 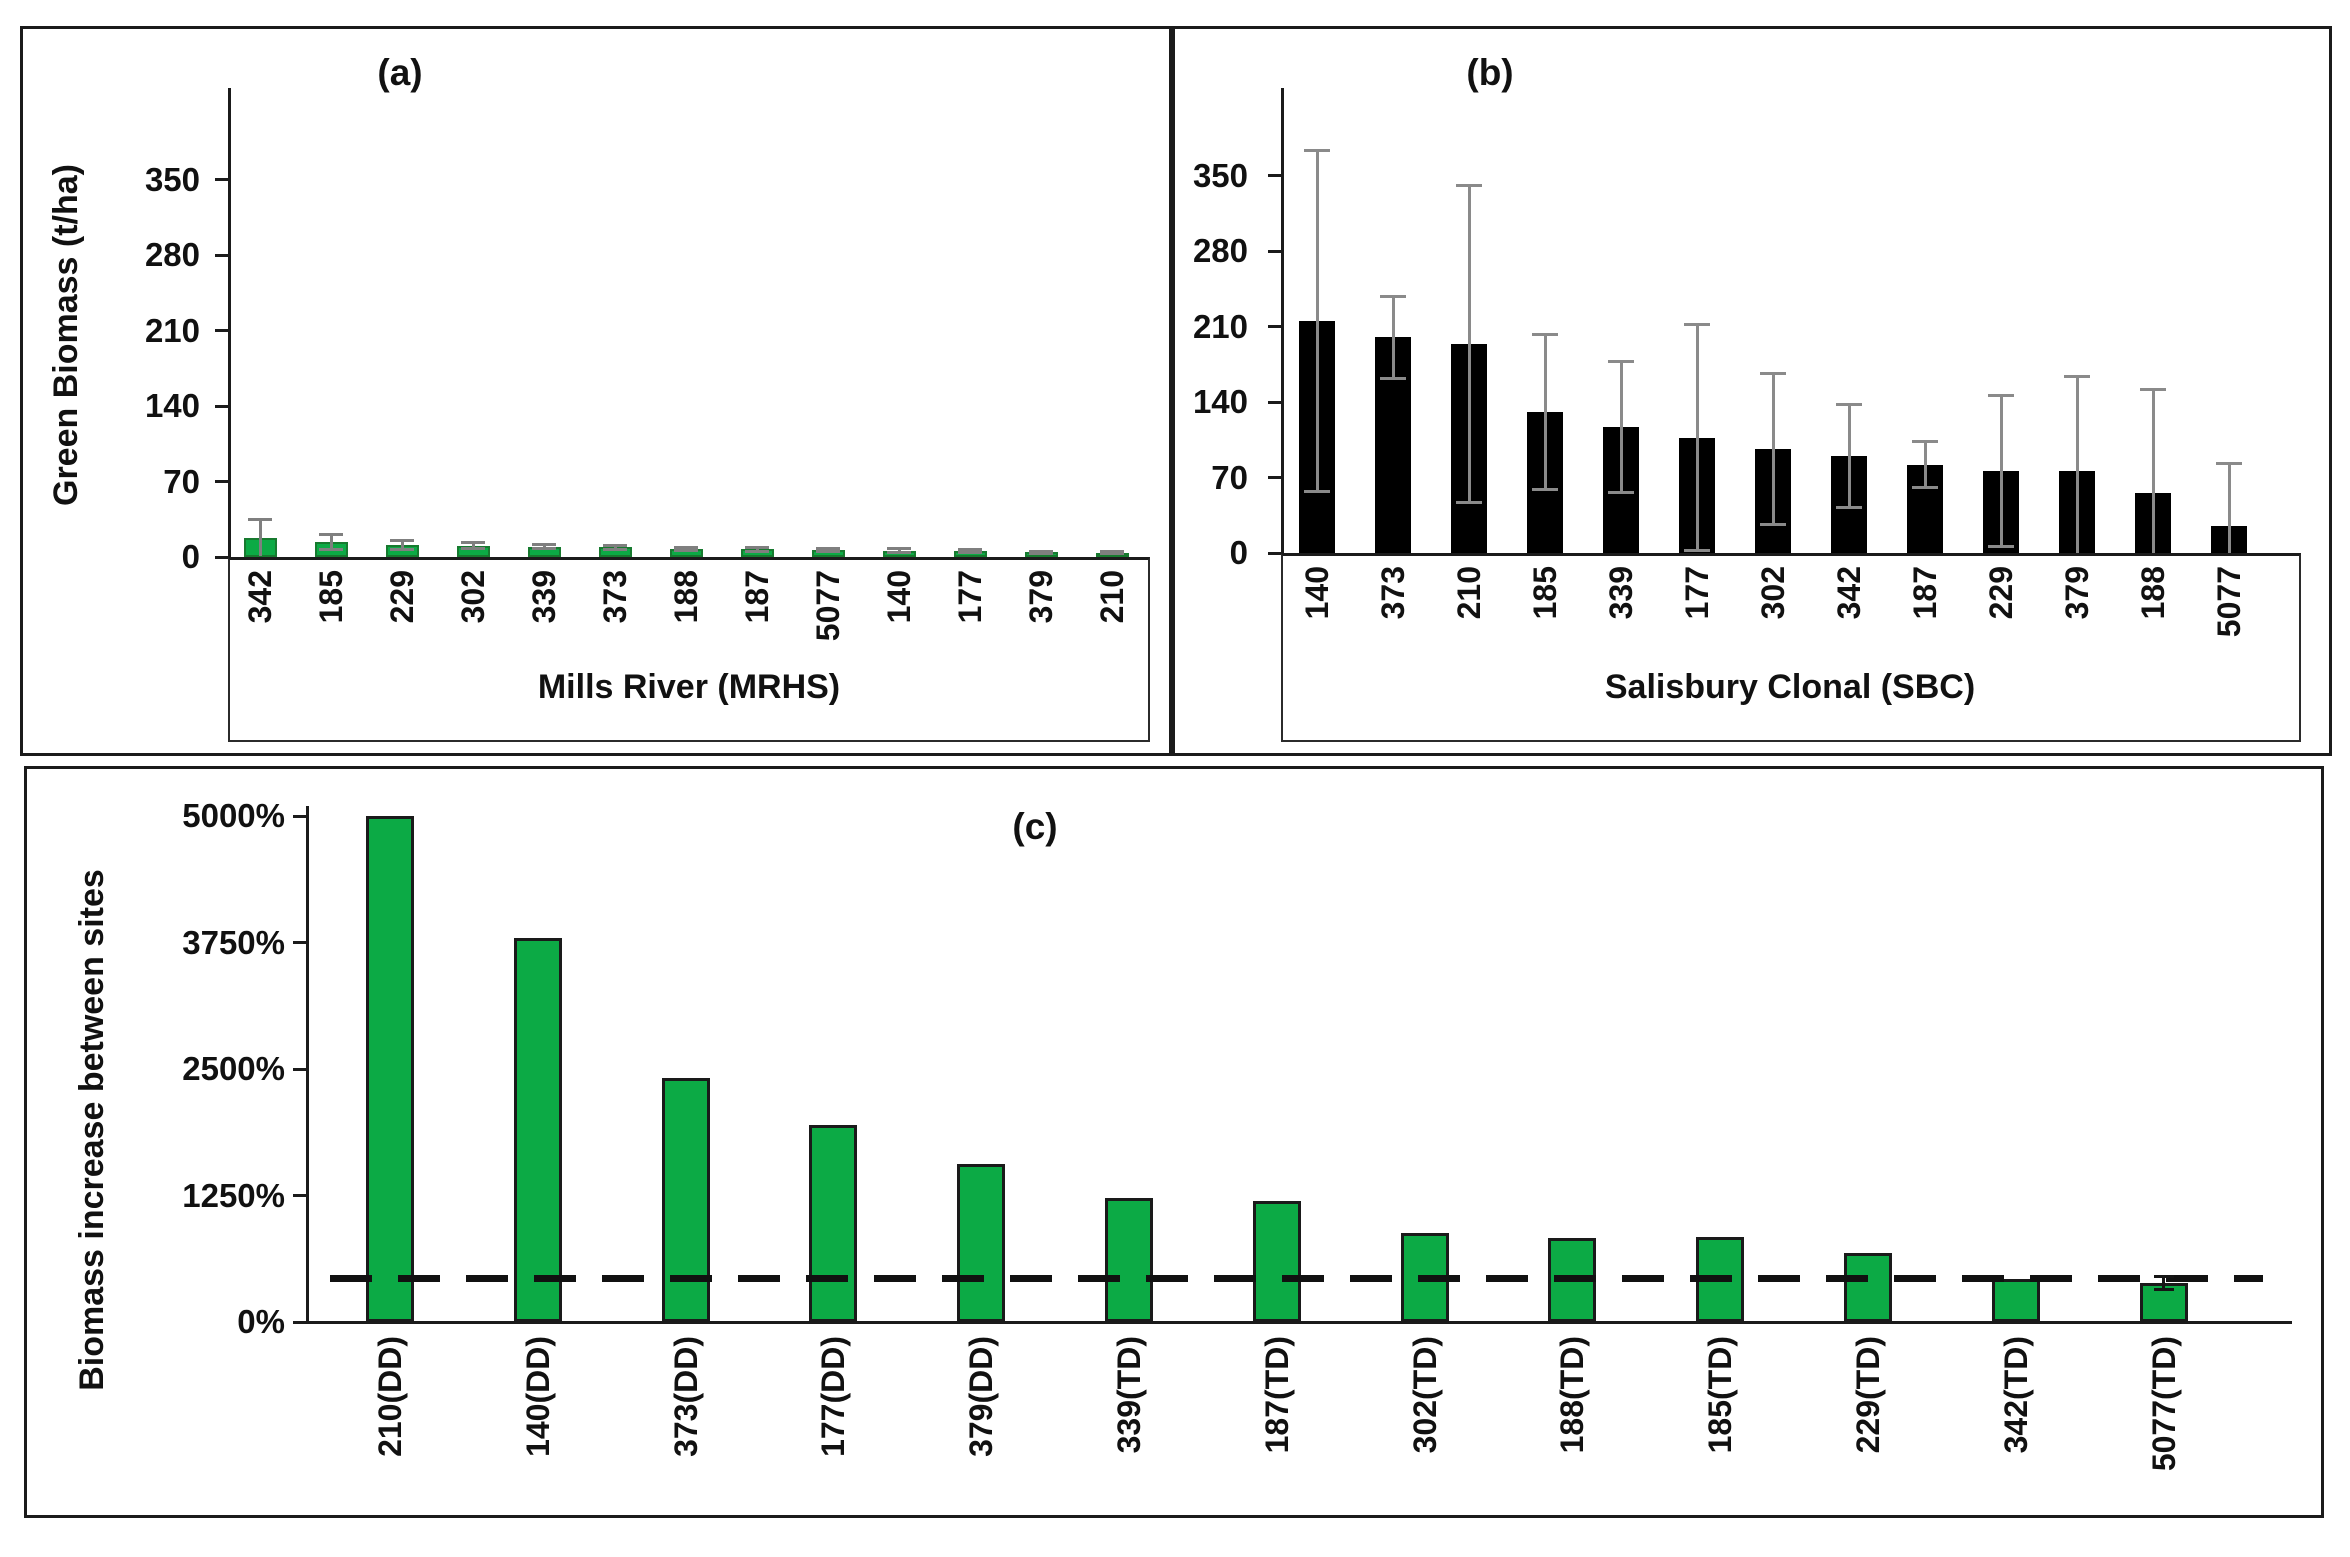 I want to click on chart-a-y-tick-label: 350, so click(x=172, y=179).